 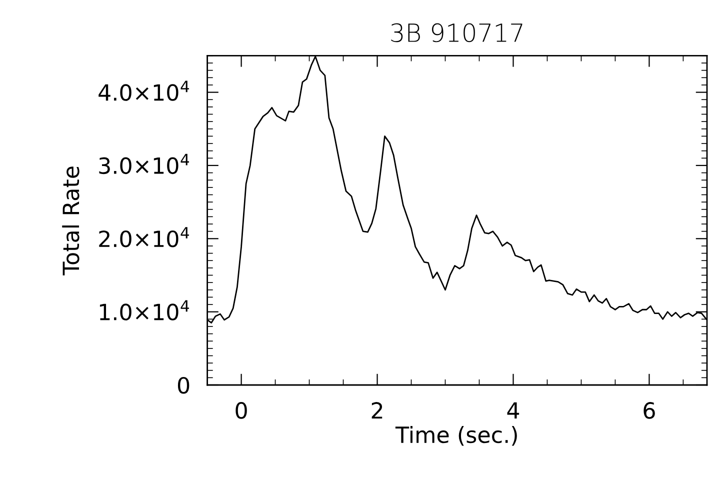 What do you see at coordinates (144, 164) in the screenshot?
I see `y-tick-label: 3.0×10$^{4}$` at bounding box center [144, 164].